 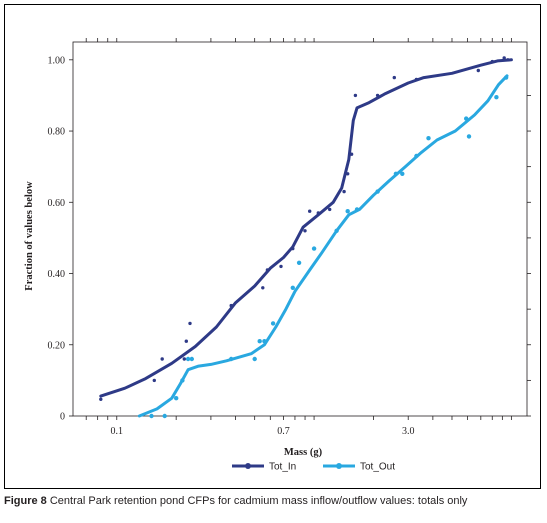 What do you see at coordinates (283, 431) in the screenshot?
I see `x-tick-label-1: 0.7` at bounding box center [283, 431].